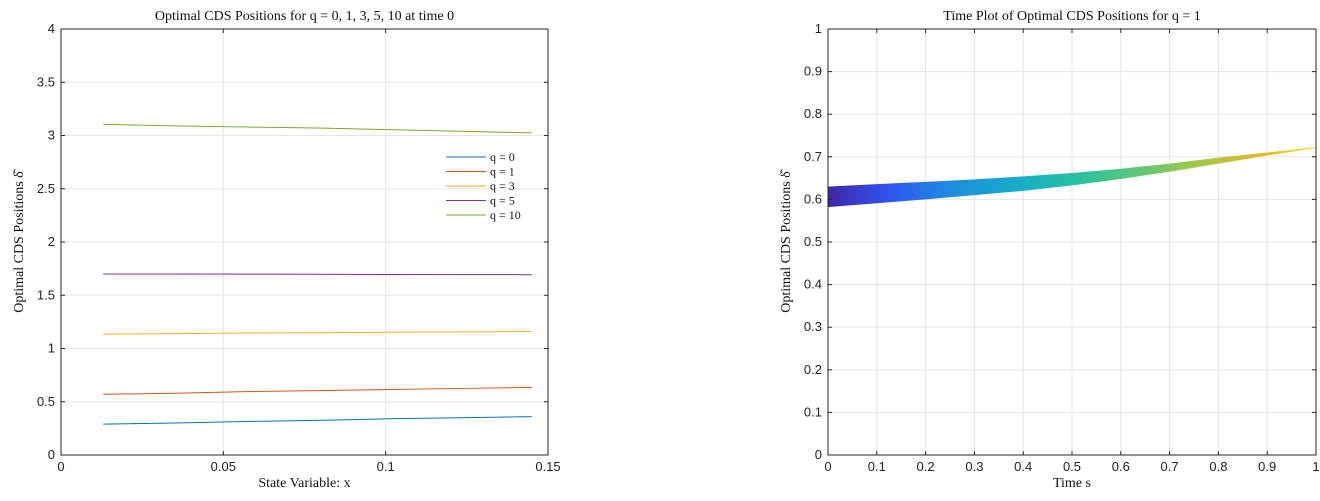 This screenshot has width=1320, height=501. I want to click on x-axis-label: State Variable: x, so click(304, 483).